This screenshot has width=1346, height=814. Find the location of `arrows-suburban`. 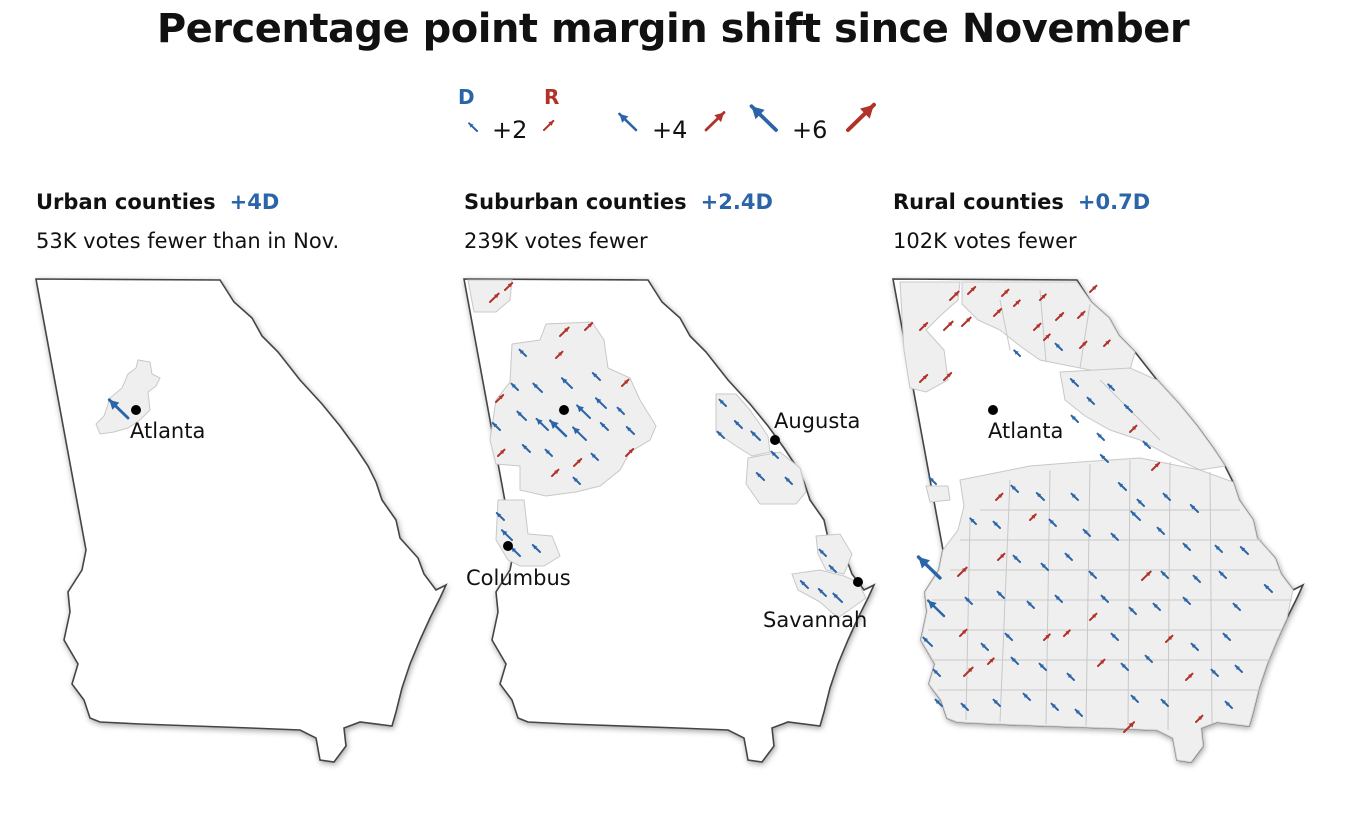

arrows-suburban is located at coordinates (666, 442).